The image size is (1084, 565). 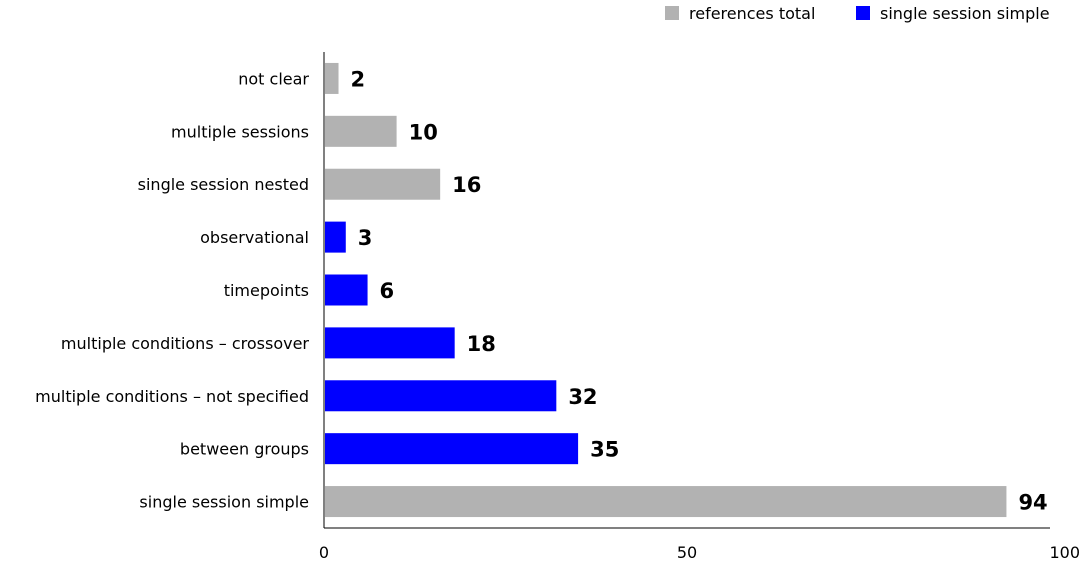 I want to click on category-label-0: not clear, so click(x=273, y=78).